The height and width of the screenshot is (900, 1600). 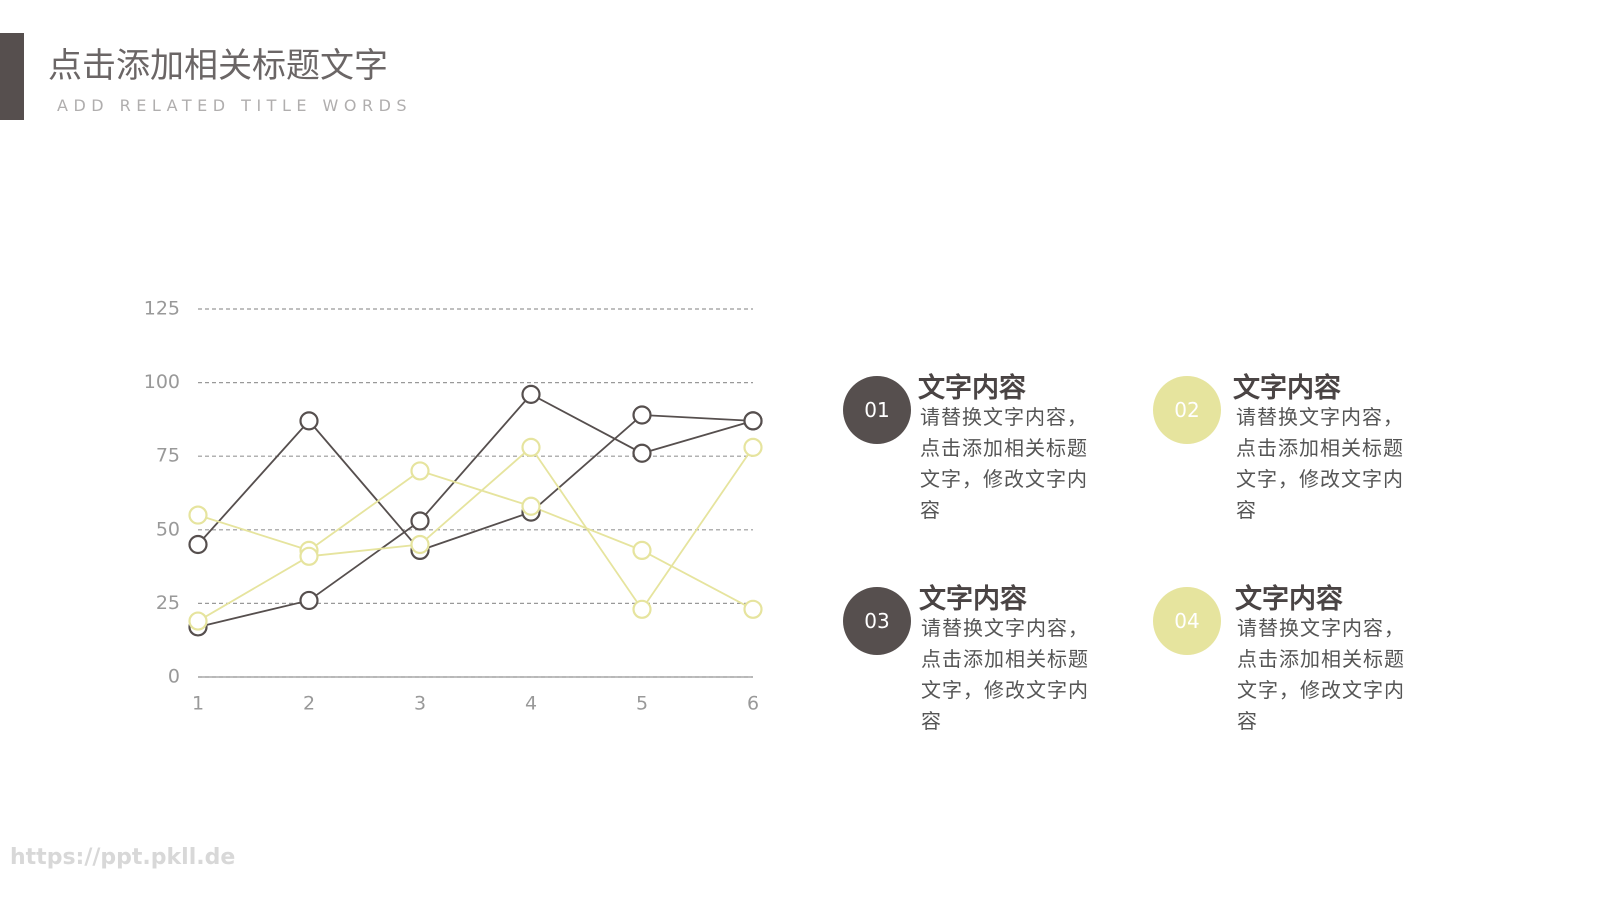 I want to click on item-number: 01, so click(x=877, y=410).